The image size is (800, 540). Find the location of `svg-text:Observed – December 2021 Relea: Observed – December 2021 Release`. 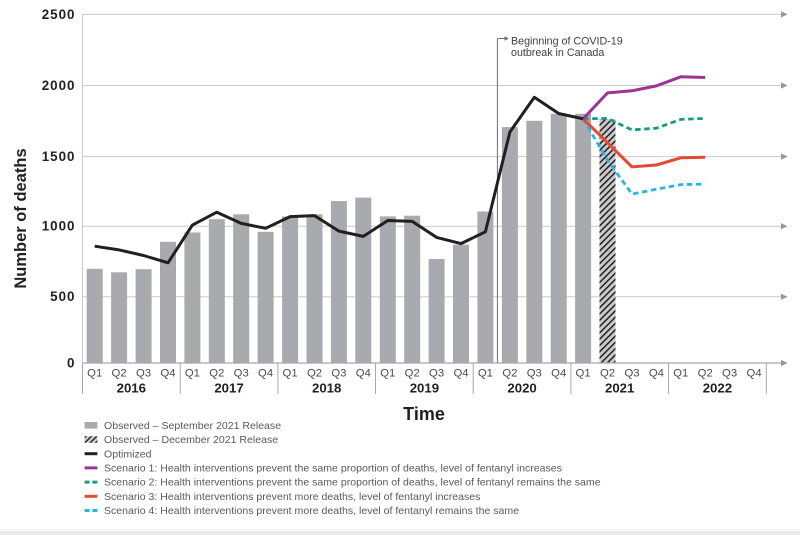

svg-text:Observed – December 2021 Relea: Observed – December 2021 Release is located at coordinates (191, 440).